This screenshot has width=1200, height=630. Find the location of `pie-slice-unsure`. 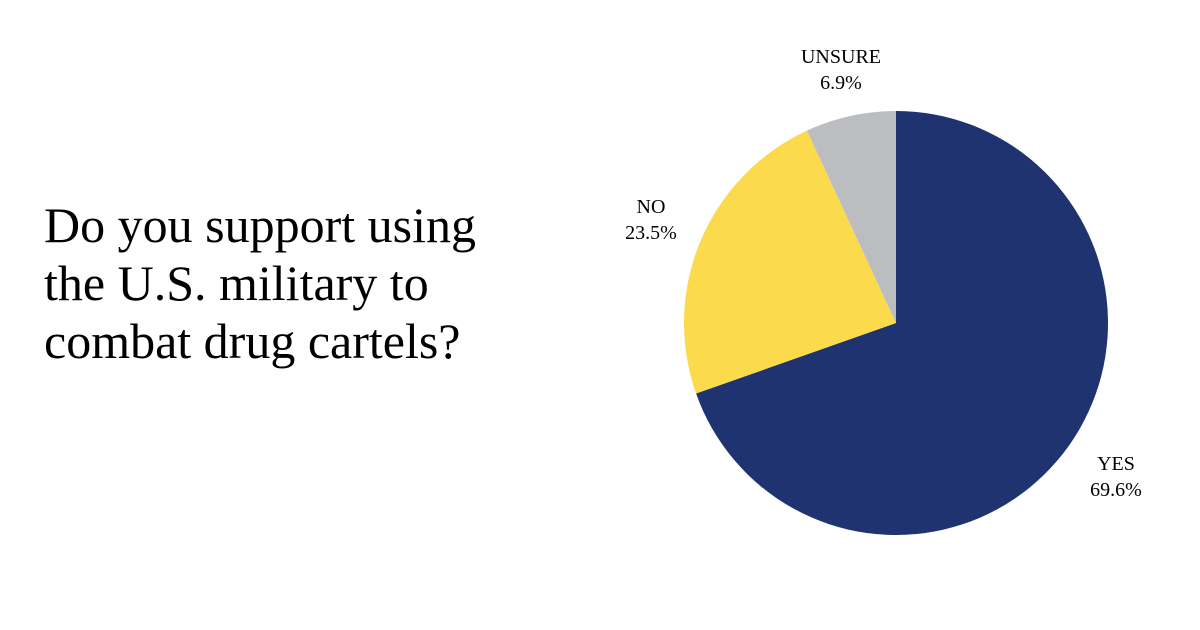

pie-slice-unsure is located at coordinates (851, 217).